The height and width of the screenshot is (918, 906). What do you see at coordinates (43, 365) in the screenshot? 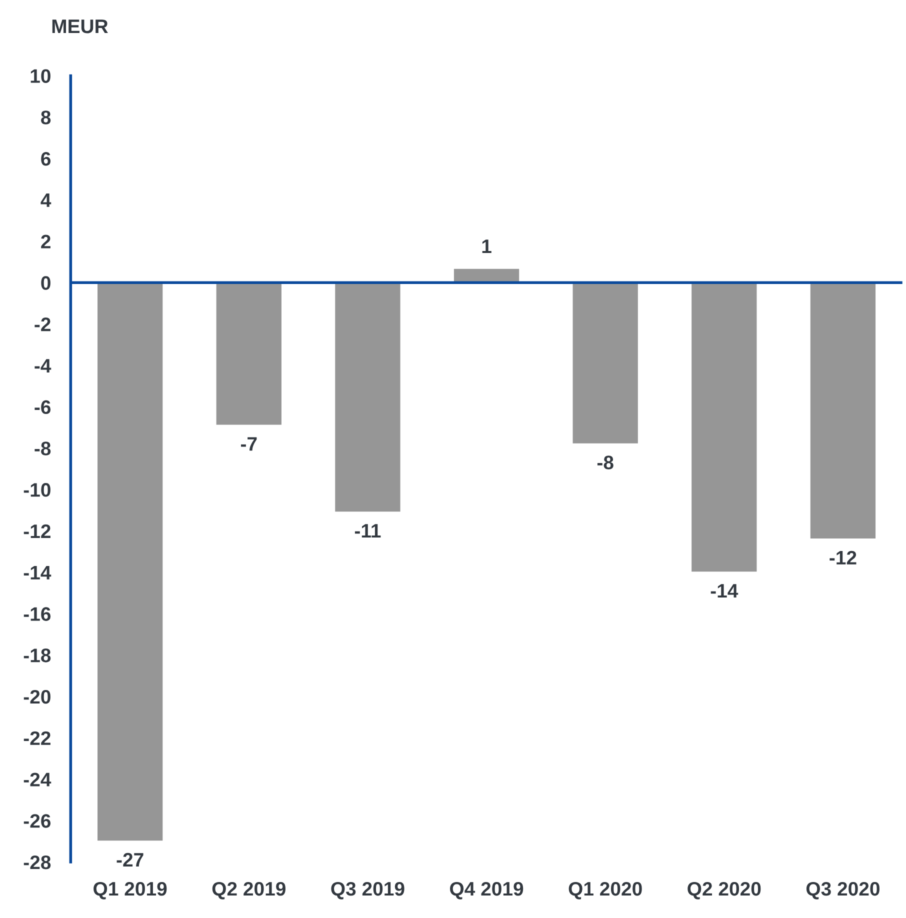
I see `y-tick-label: -4` at bounding box center [43, 365].